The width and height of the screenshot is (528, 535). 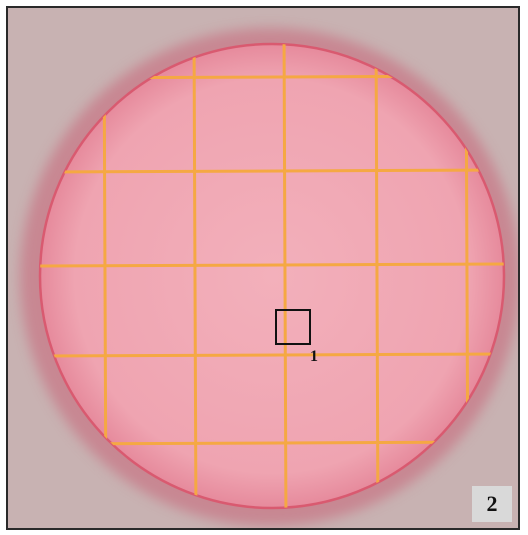 What do you see at coordinates (314, 356) in the screenshot?
I see `marker-label: 1` at bounding box center [314, 356].